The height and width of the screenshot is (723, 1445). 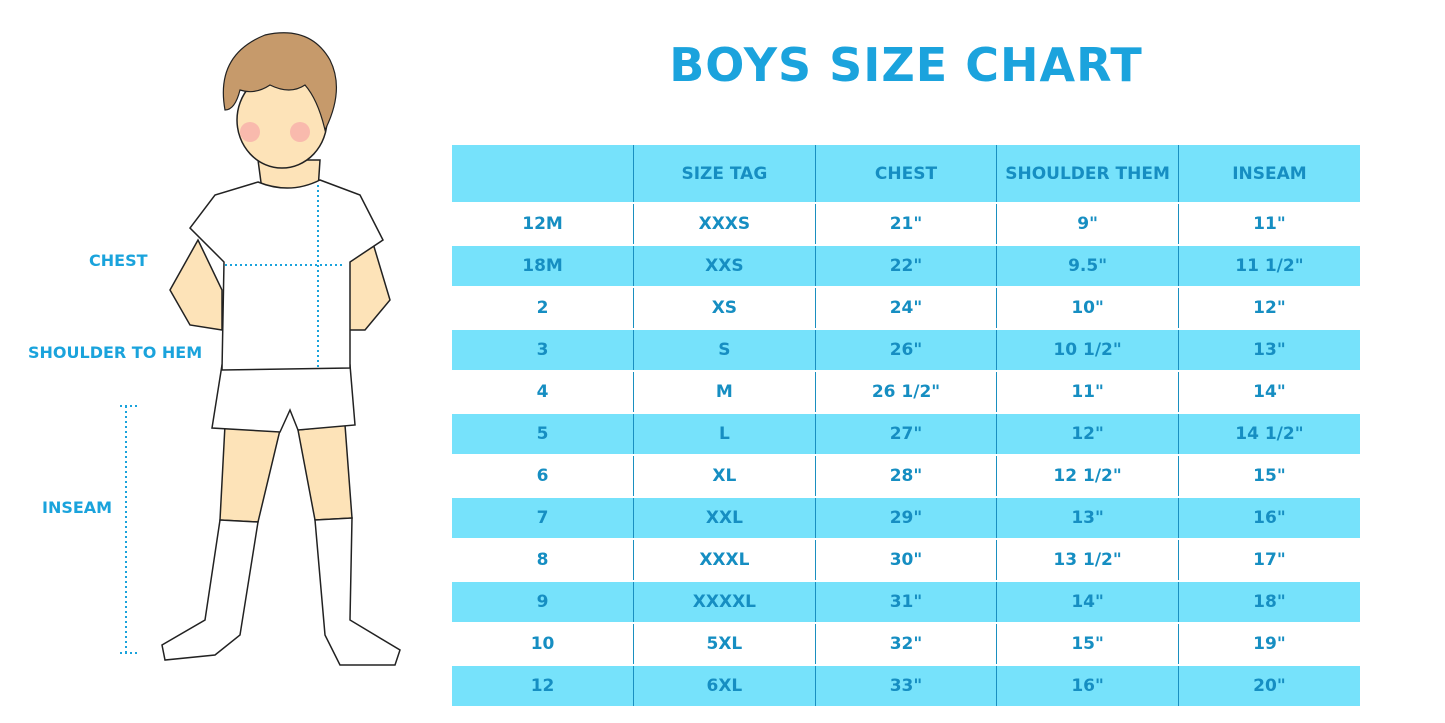 What do you see at coordinates (543, 685) in the screenshot?
I see `table-cell: 12` at bounding box center [543, 685].